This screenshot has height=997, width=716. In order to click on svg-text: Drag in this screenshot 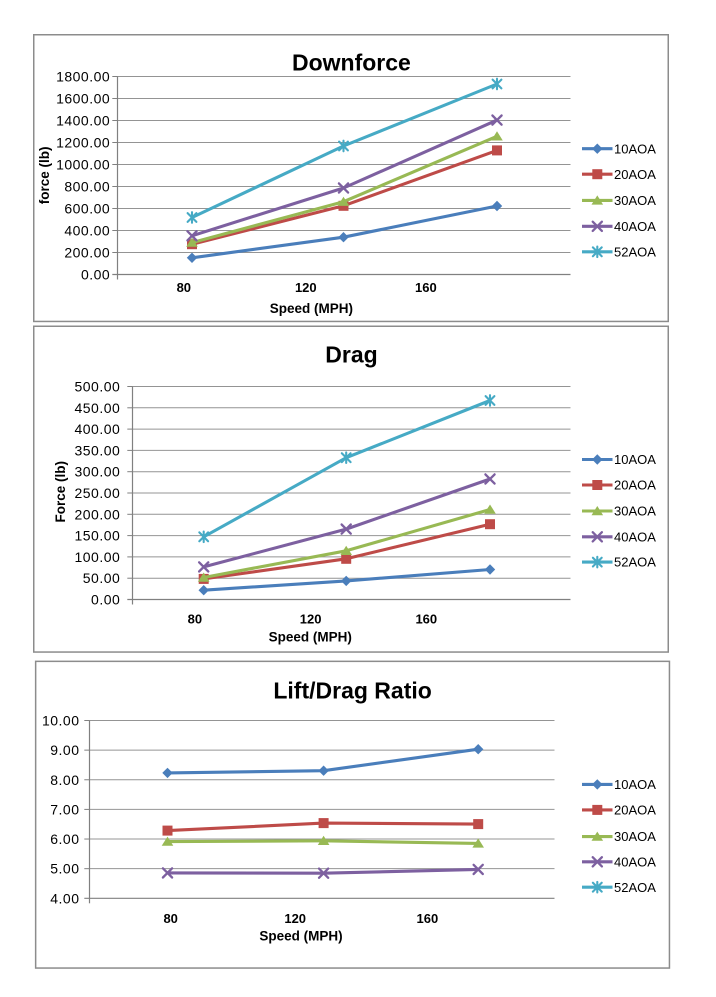, I will do `click(351, 355)`.